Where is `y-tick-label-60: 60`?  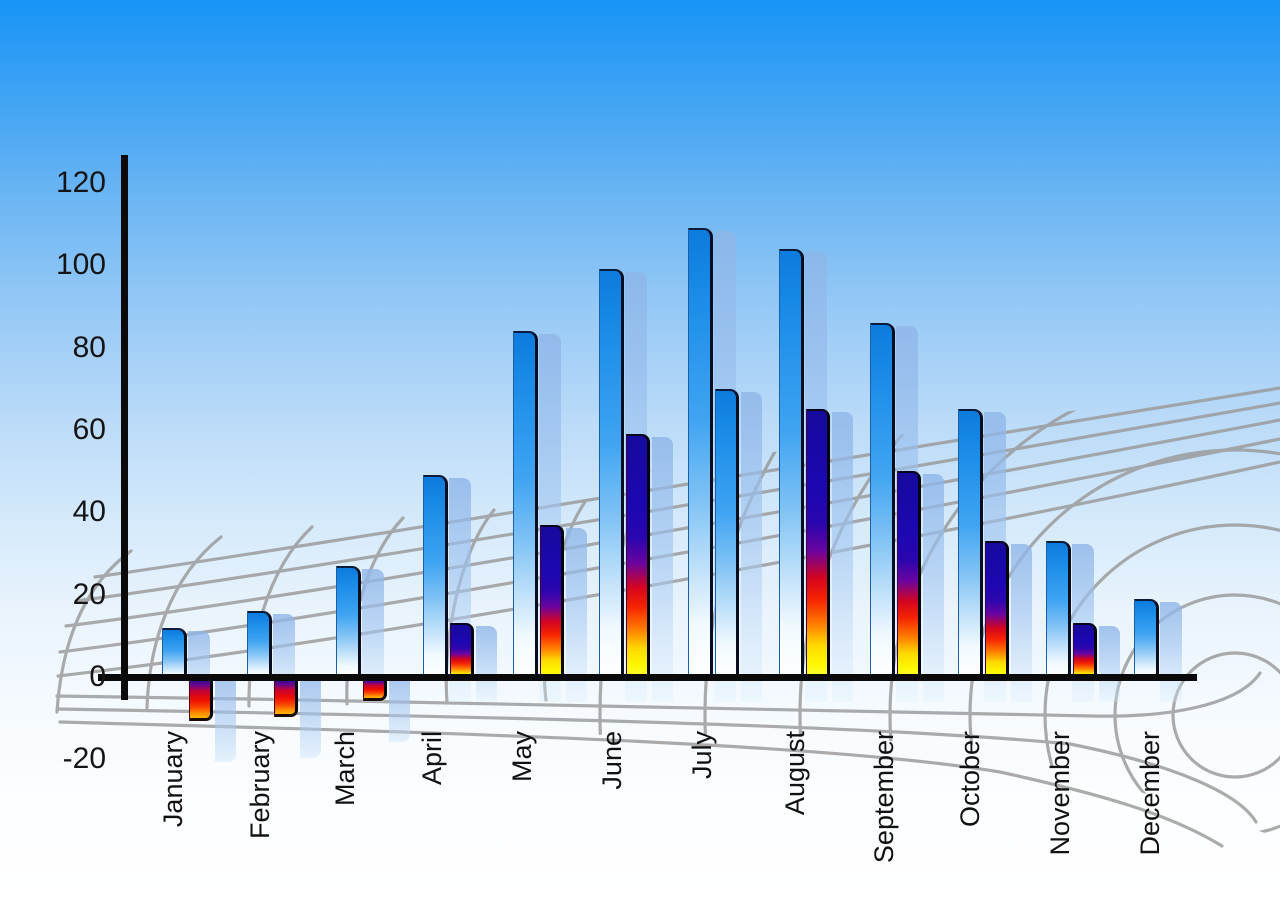
y-tick-label-60: 60 is located at coordinates (89, 429).